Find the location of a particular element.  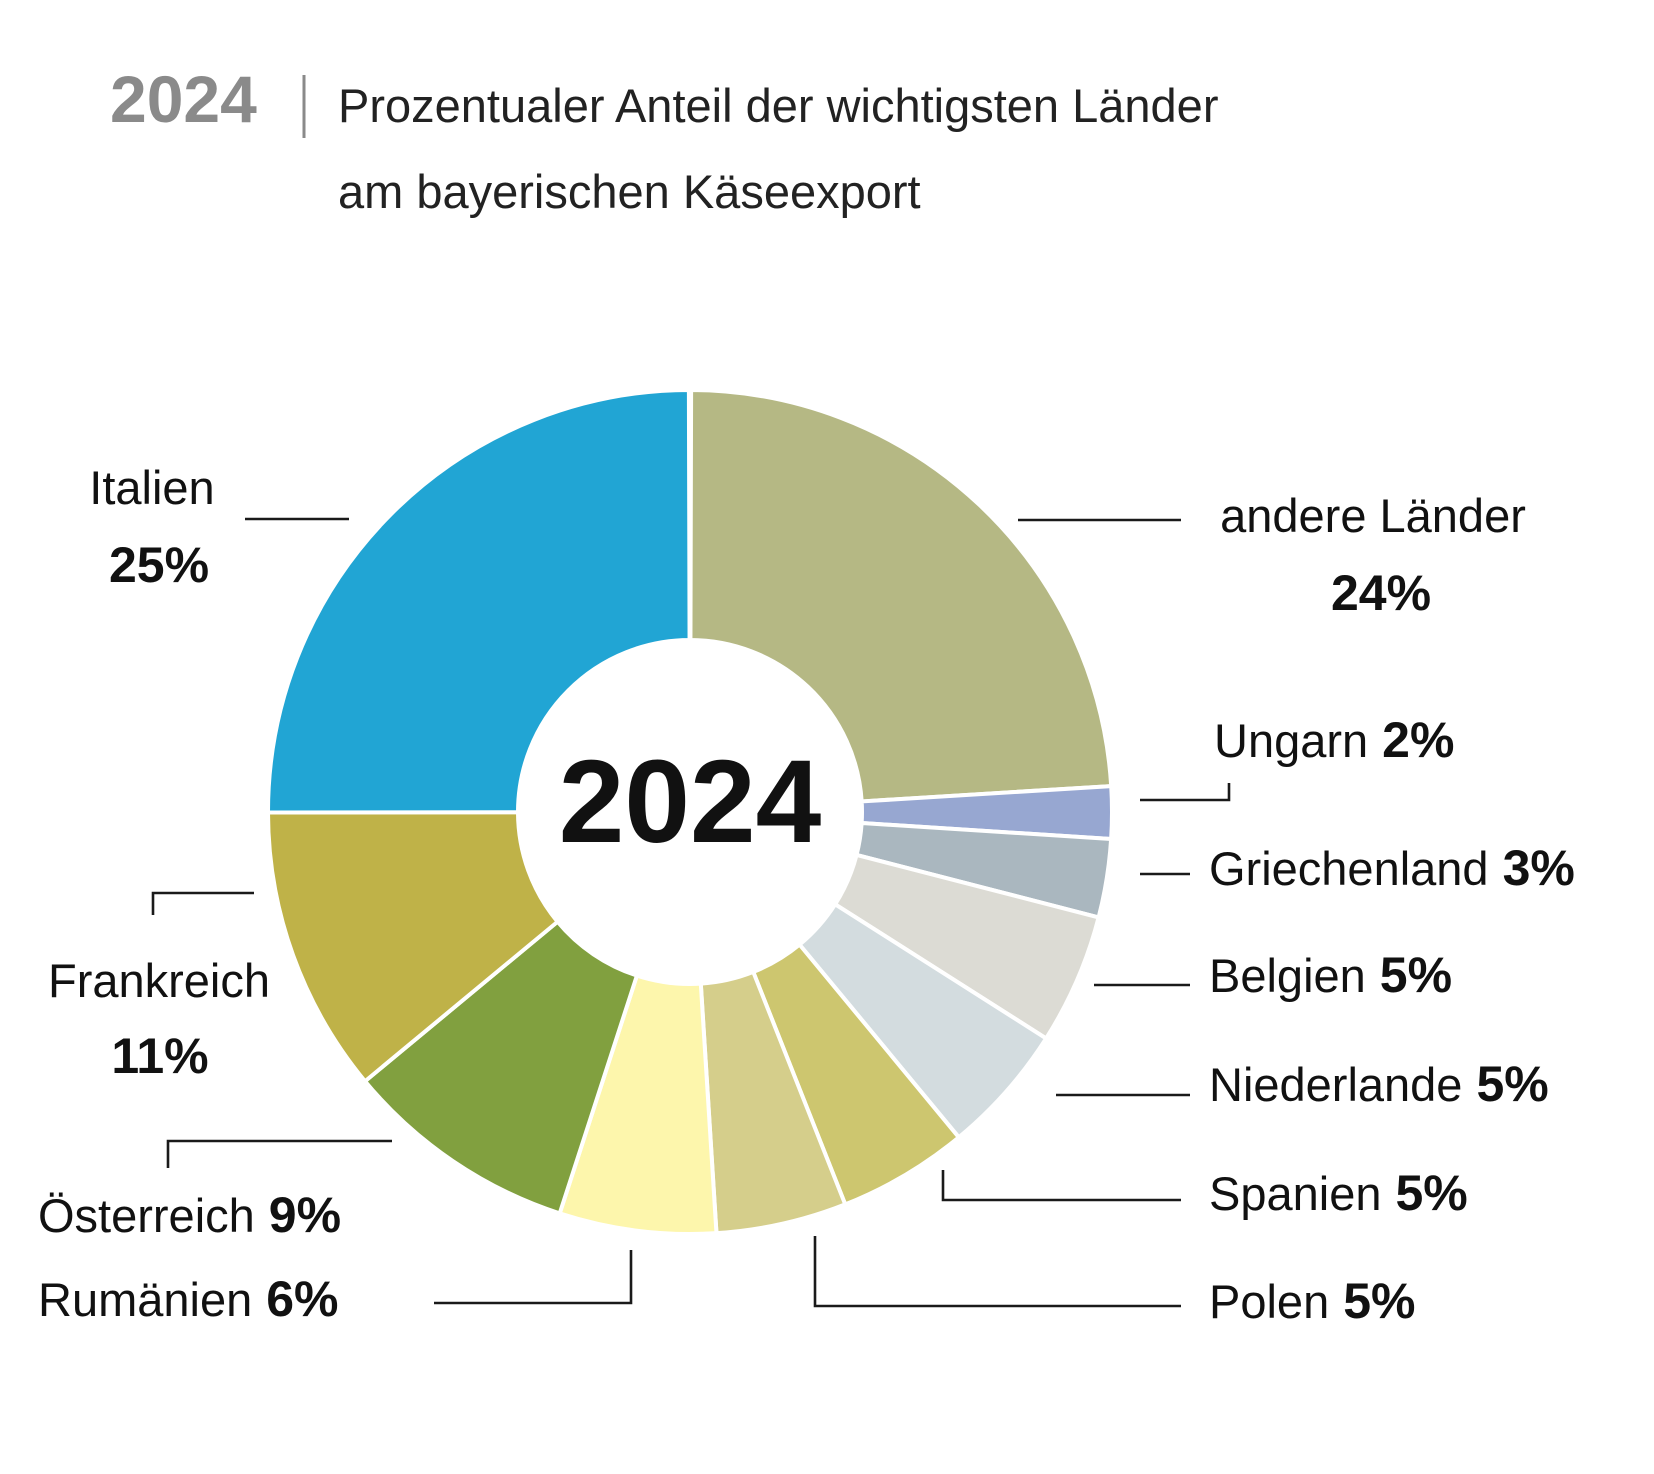

slice-label-spanien: Spanien is located at coordinates (1295, 1193).